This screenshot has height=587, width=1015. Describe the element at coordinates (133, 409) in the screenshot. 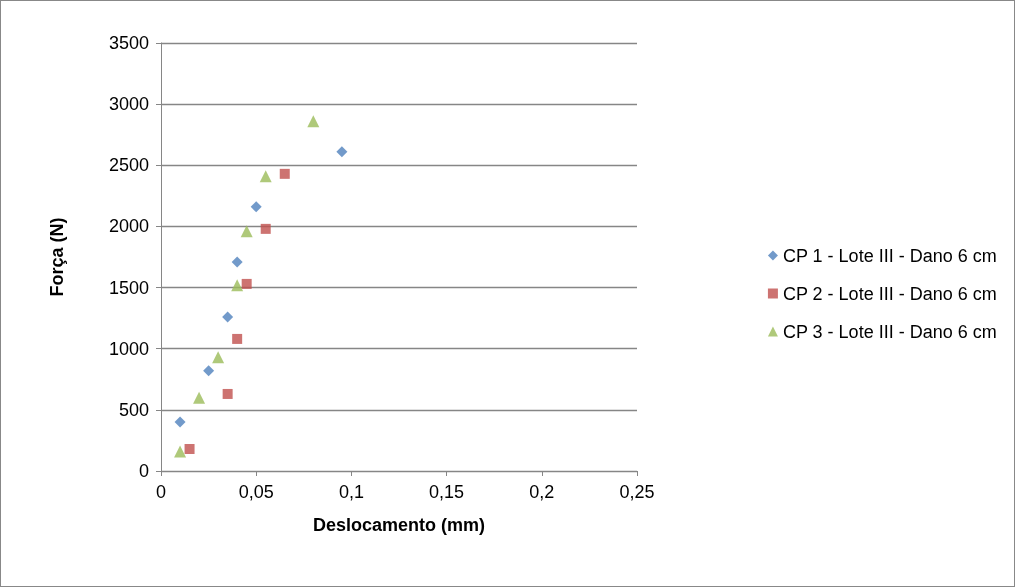

I see `y-tick-label: 500` at that location.